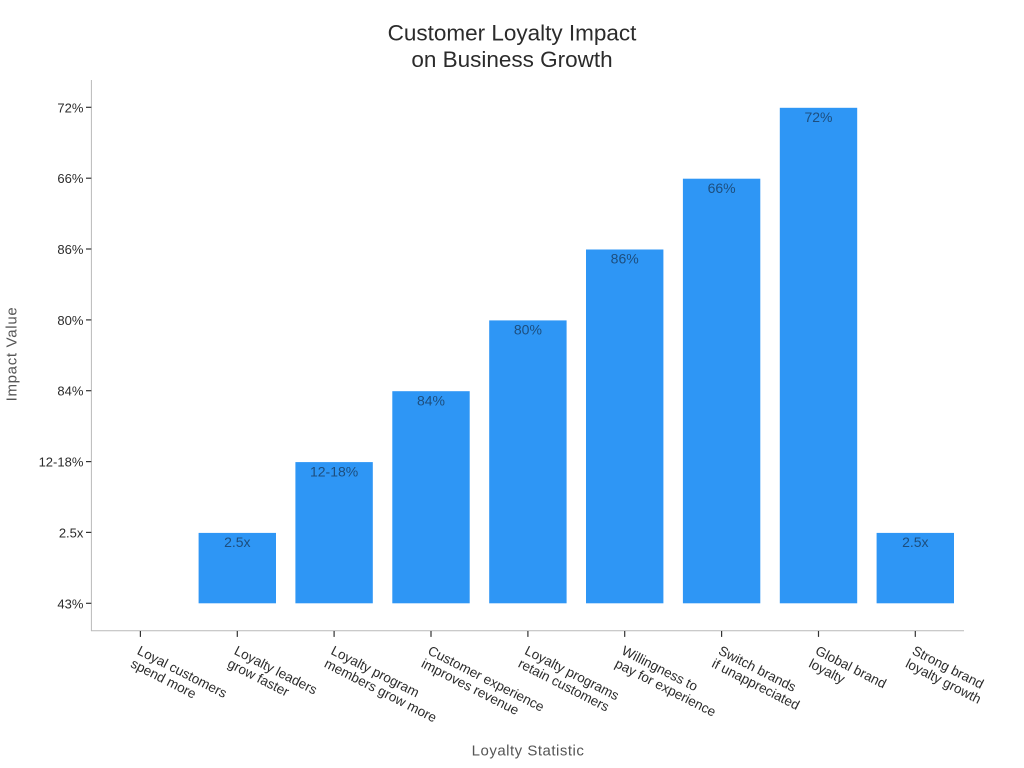 This screenshot has width=1024, height=768. Describe the element at coordinates (528, 751) in the screenshot. I see `svg-text: Loyalty Statistic` at that location.